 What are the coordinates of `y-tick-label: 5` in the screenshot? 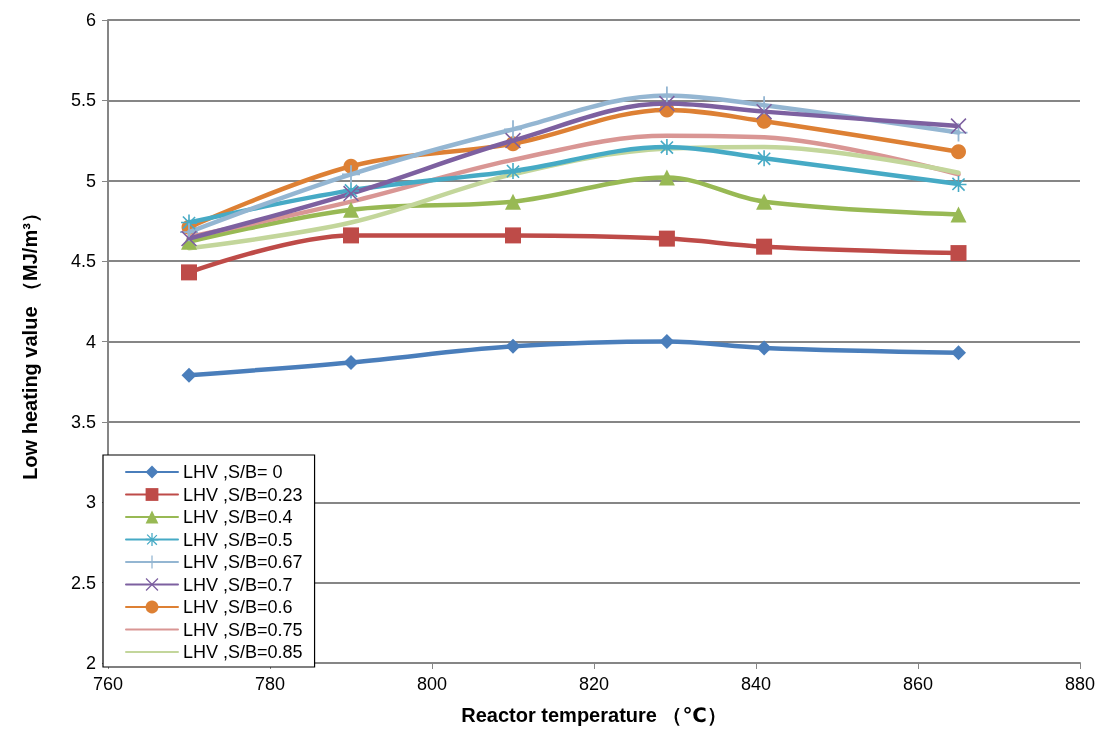 It's located at (90, 180).